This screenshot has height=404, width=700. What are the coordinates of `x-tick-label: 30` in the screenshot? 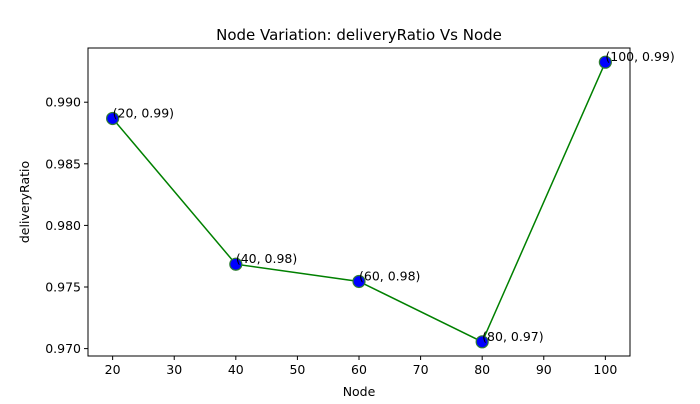 It's located at (174, 369).